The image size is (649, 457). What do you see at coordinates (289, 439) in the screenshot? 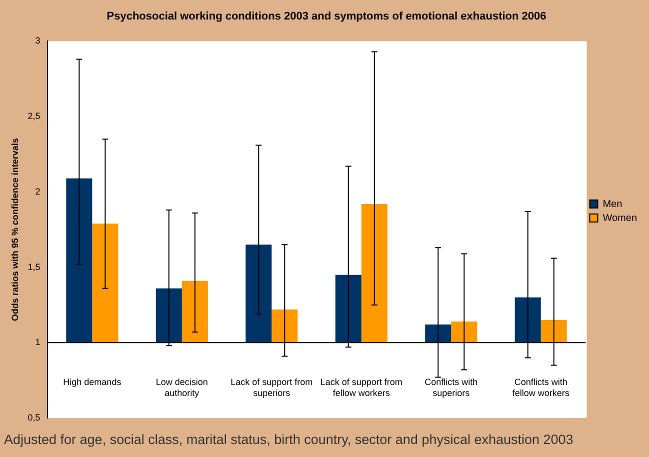
I see `text: Adjusted for age, social class, marital status, birth country, sector and physical exhaustion 2003` at bounding box center [289, 439].